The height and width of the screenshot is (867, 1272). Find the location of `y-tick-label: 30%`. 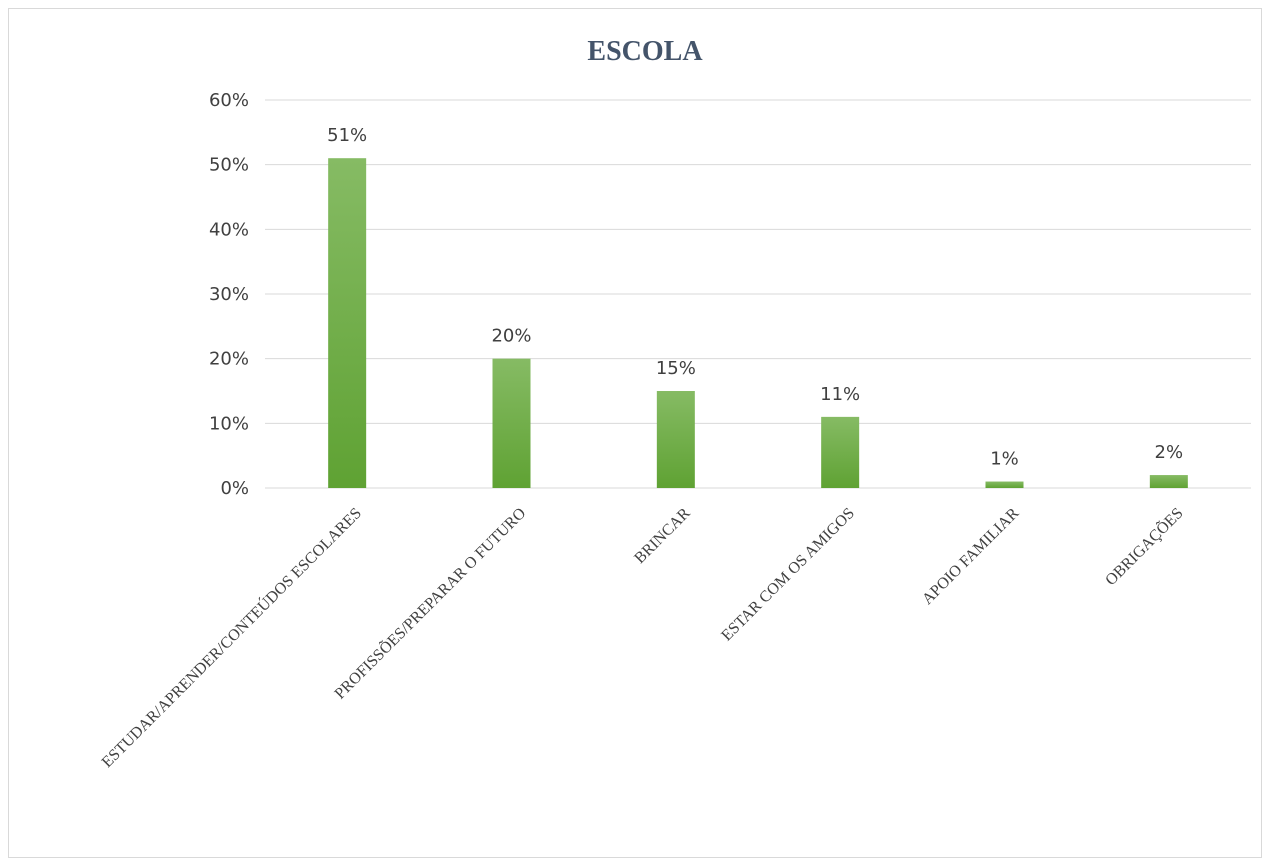

y-tick-label: 30% is located at coordinates (229, 294).